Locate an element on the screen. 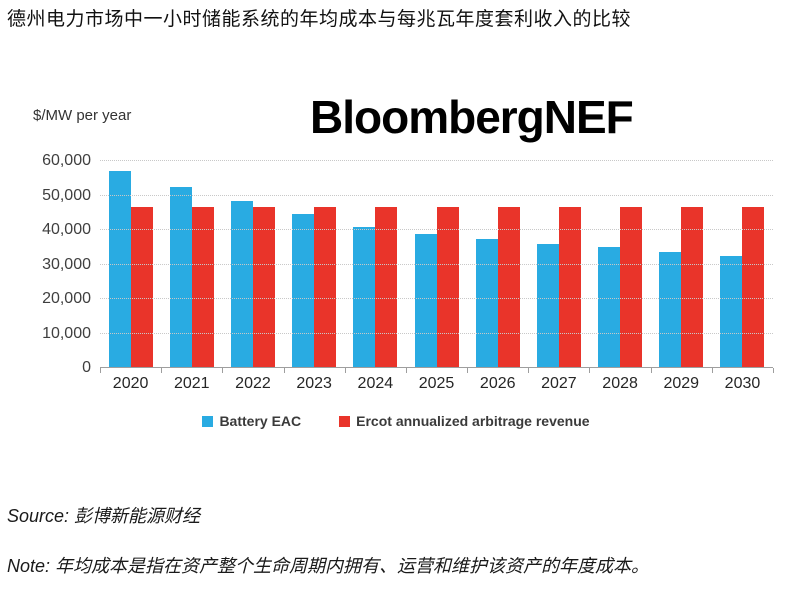  y-tick-label-10000: 10,000 is located at coordinates (66, 333).